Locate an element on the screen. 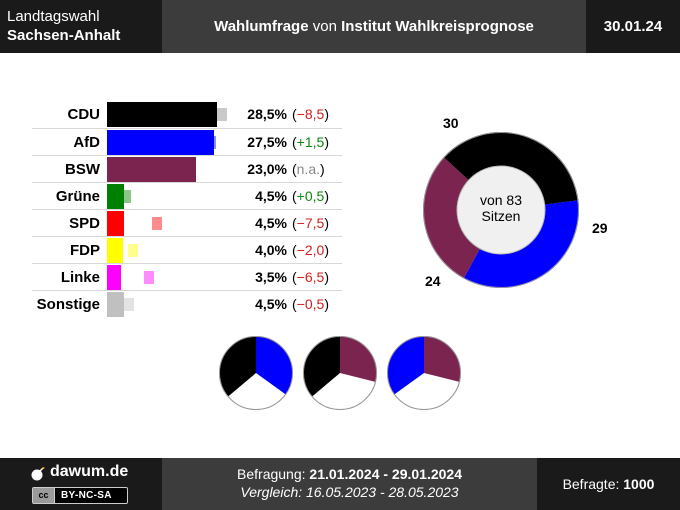 Image resolution: width=680 pixels, height=510 pixels. party-row-spd: SPD 4,5% (−7,5) is located at coordinates (187, 222).